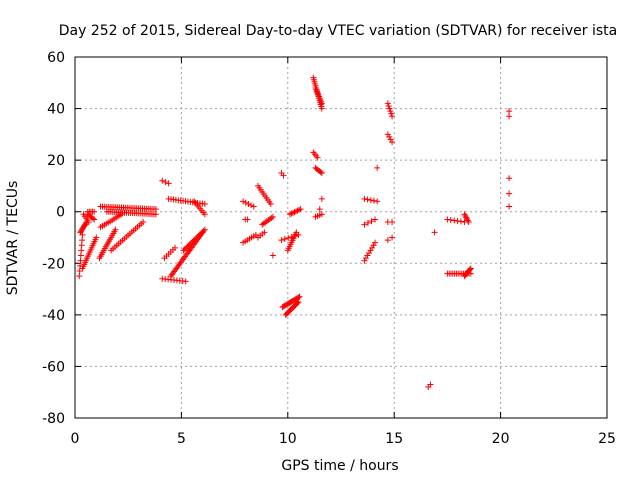 The height and width of the screenshot is (480, 640). Describe the element at coordinates (53, 316) in the screenshot. I see `y-tick-label: -40` at that location.